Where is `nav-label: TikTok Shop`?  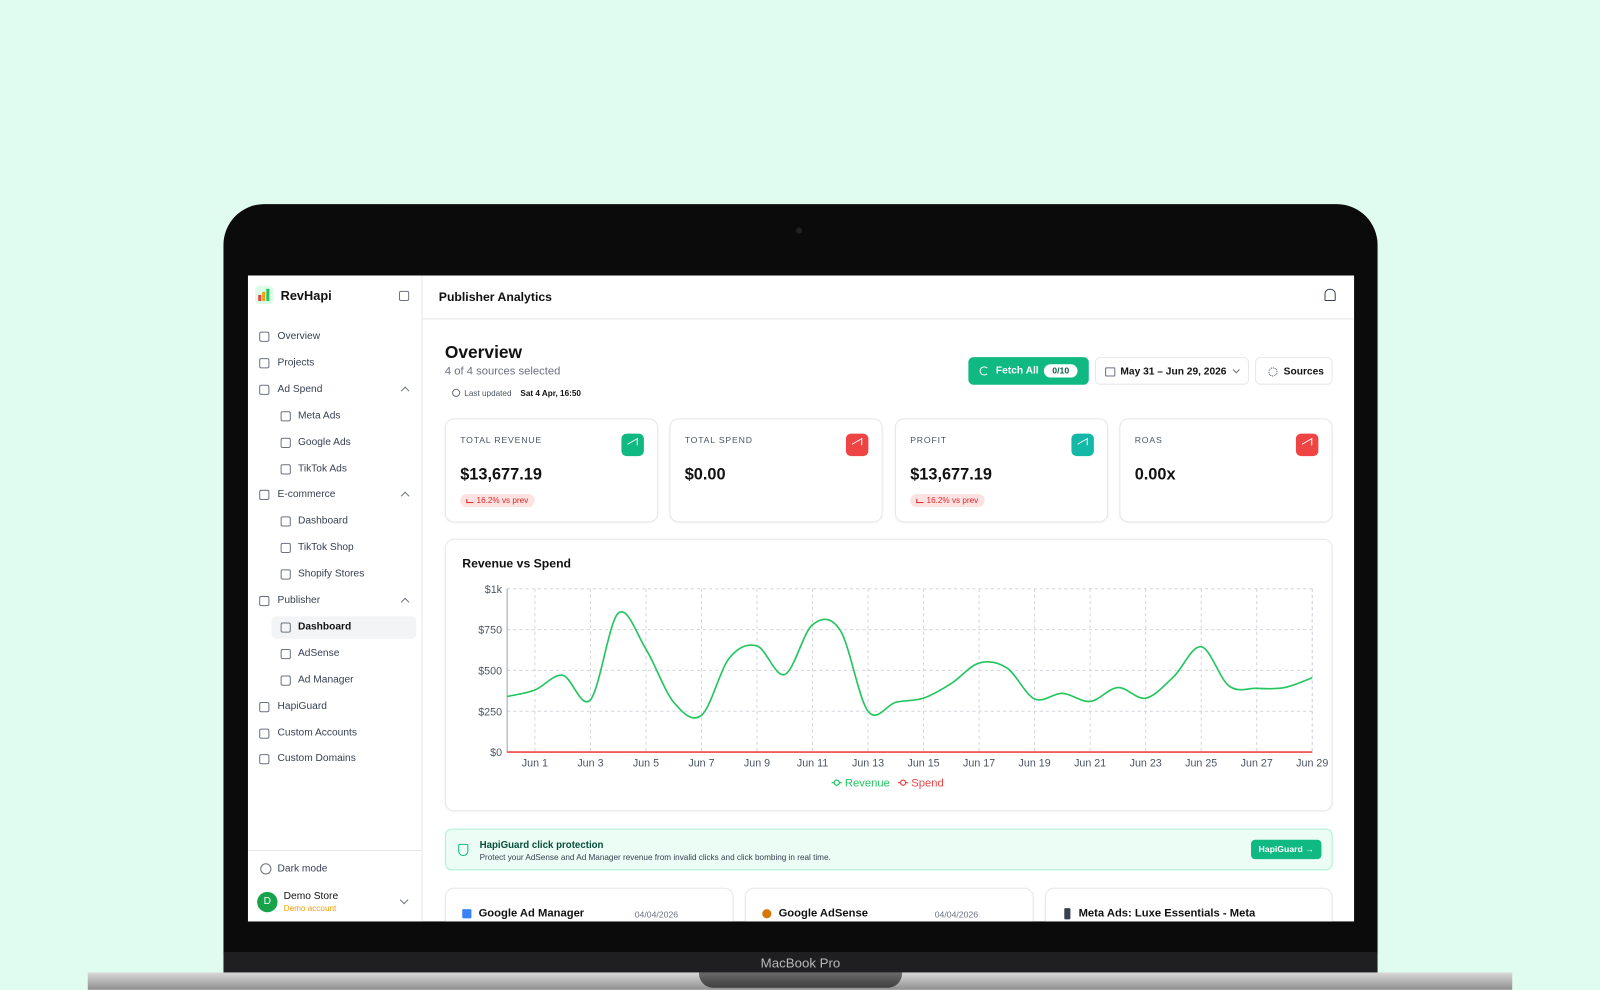 nav-label: TikTok Shop is located at coordinates (325, 548).